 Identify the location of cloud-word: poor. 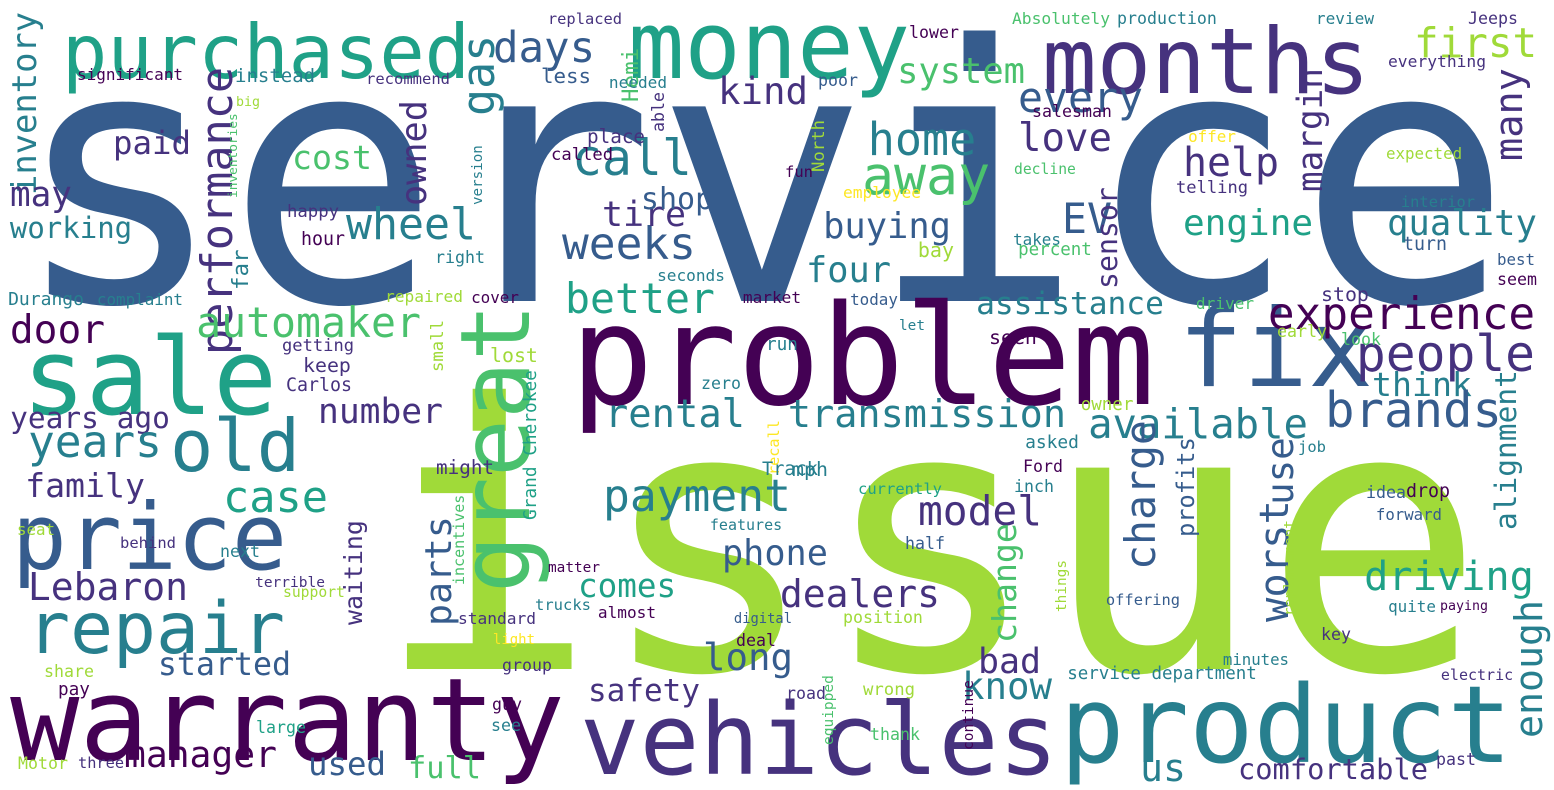
(838, 80).